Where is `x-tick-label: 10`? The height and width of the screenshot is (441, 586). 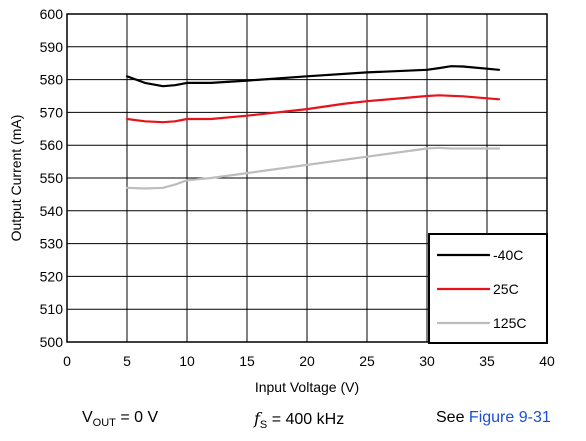 x-tick-label: 10 is located at coordinates (187, 361).